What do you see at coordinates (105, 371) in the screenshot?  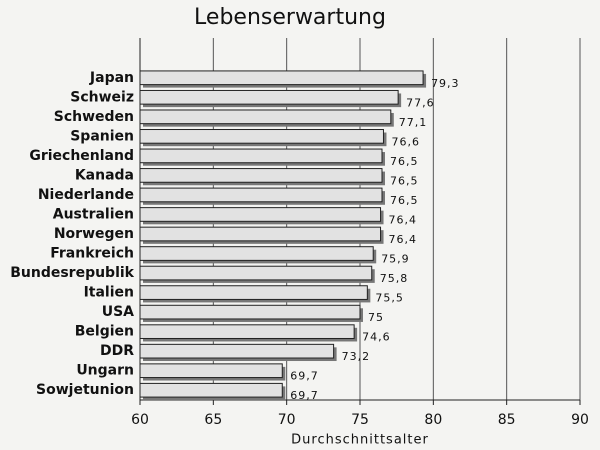 I see `y-tick-label: Ungarn` at bounding box center [105, 371].